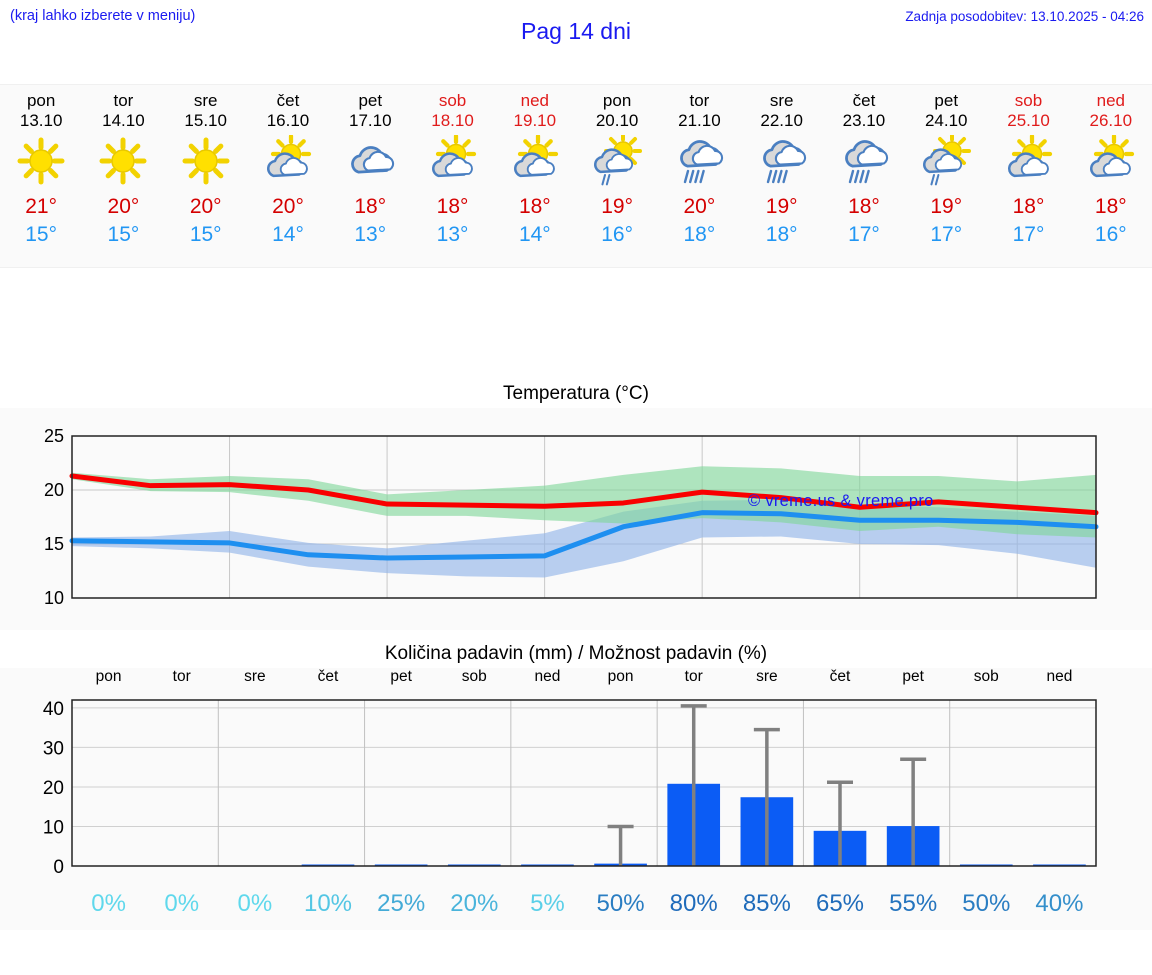  What do you see at coordinates (693, 903) in the screenshot?
I see `precipitation-probability-label: 80%` at bounding box center [693, 903].